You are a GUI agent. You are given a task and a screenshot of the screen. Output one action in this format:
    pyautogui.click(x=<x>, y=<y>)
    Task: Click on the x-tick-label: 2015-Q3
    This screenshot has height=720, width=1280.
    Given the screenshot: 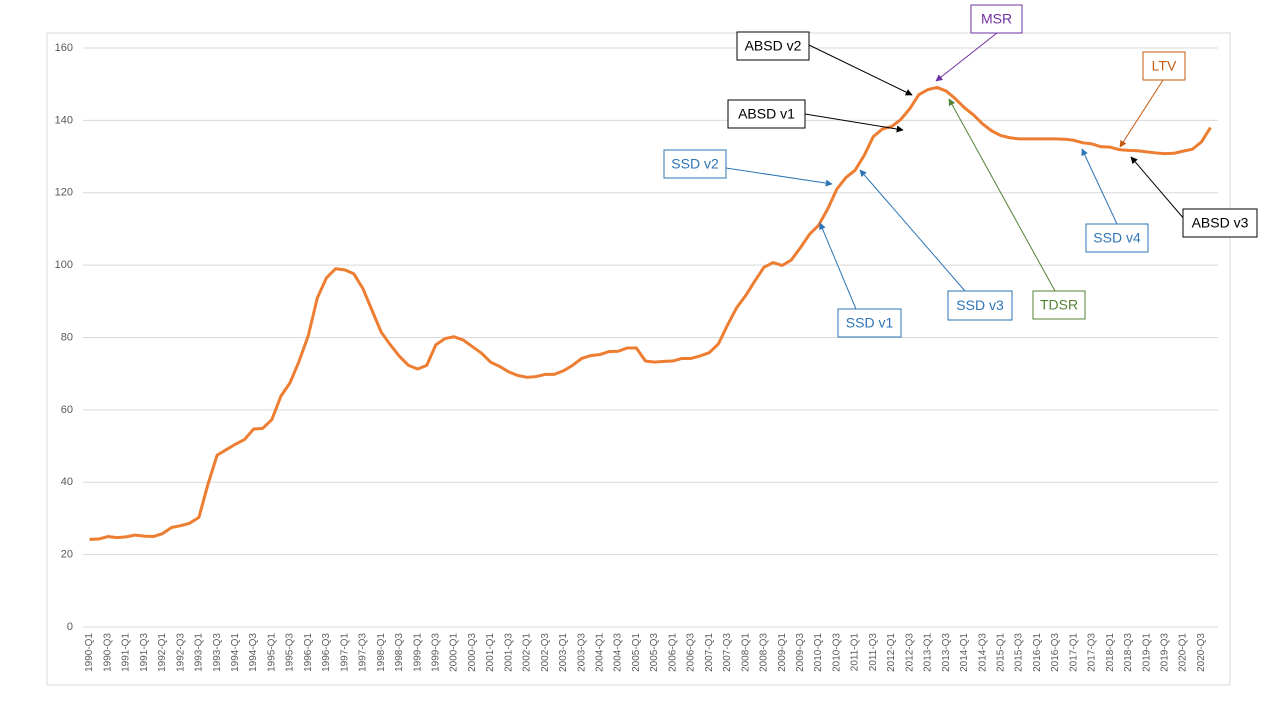 What is the action you would take?
    pyautogui.click(x=1019, y=652)
    